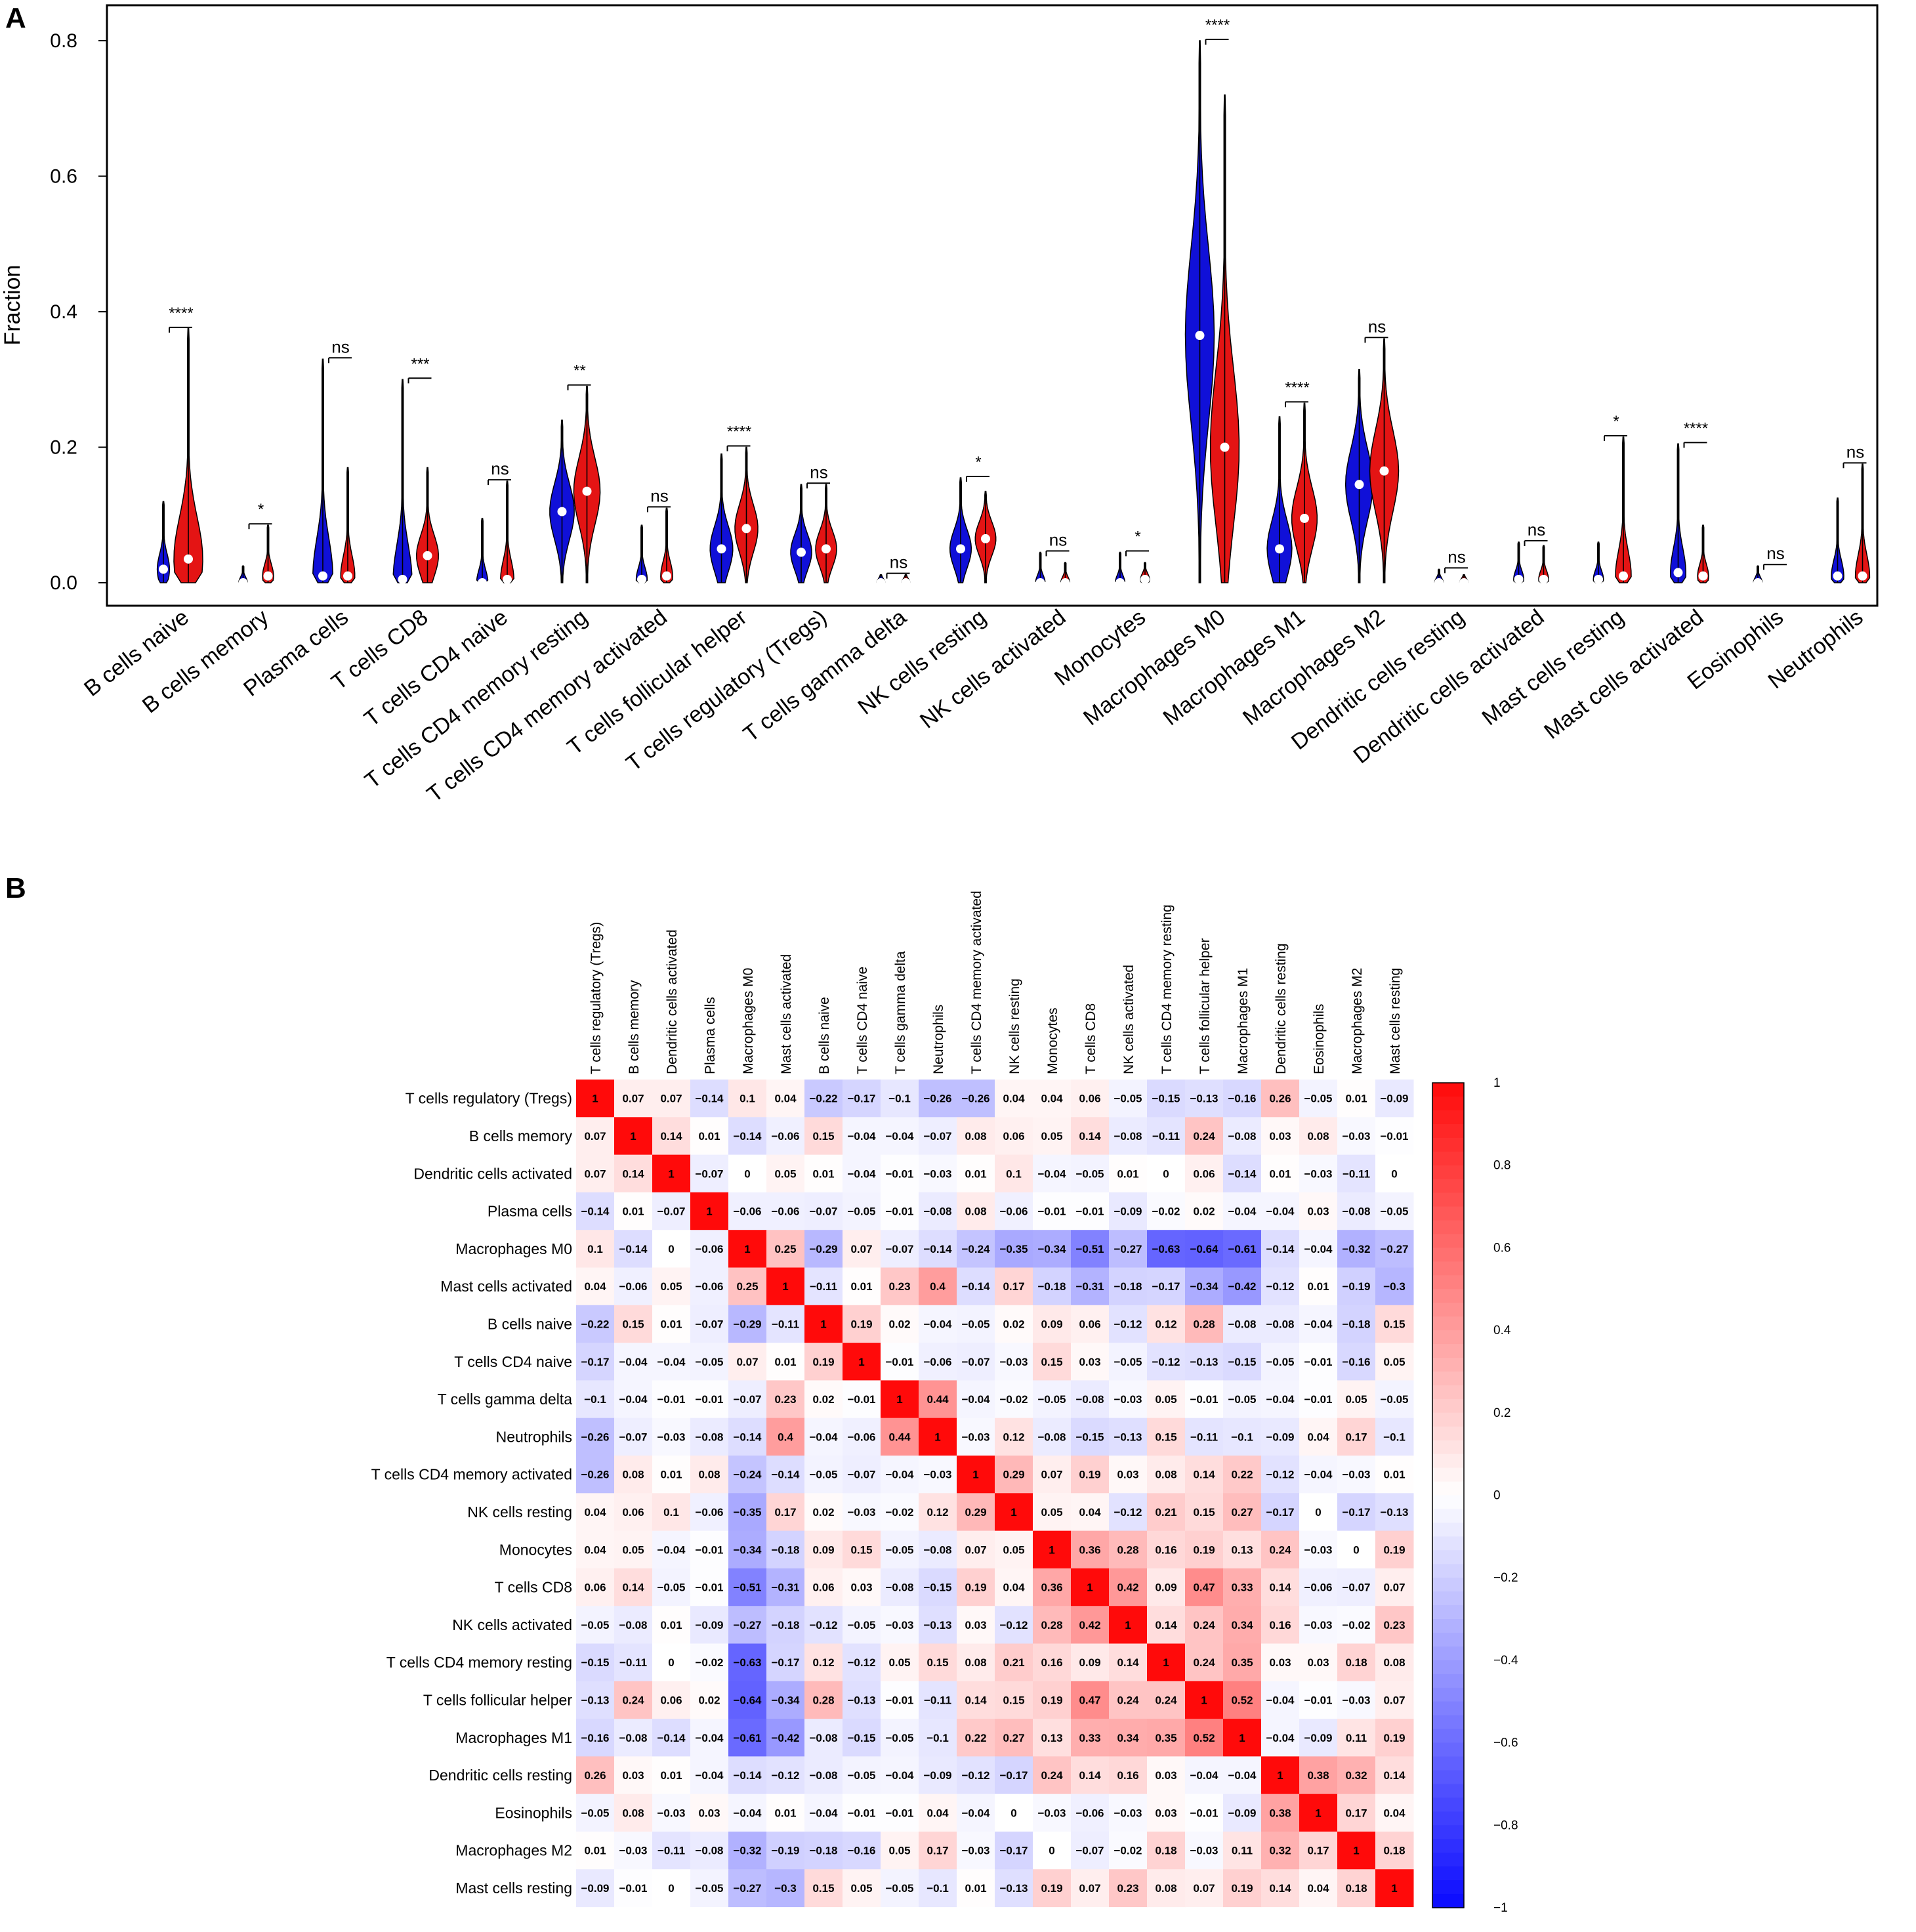  Describe the element at coordinates (1052, 1775) in the screenshot. I see `heatmap-value-label: 0.24` at that location.